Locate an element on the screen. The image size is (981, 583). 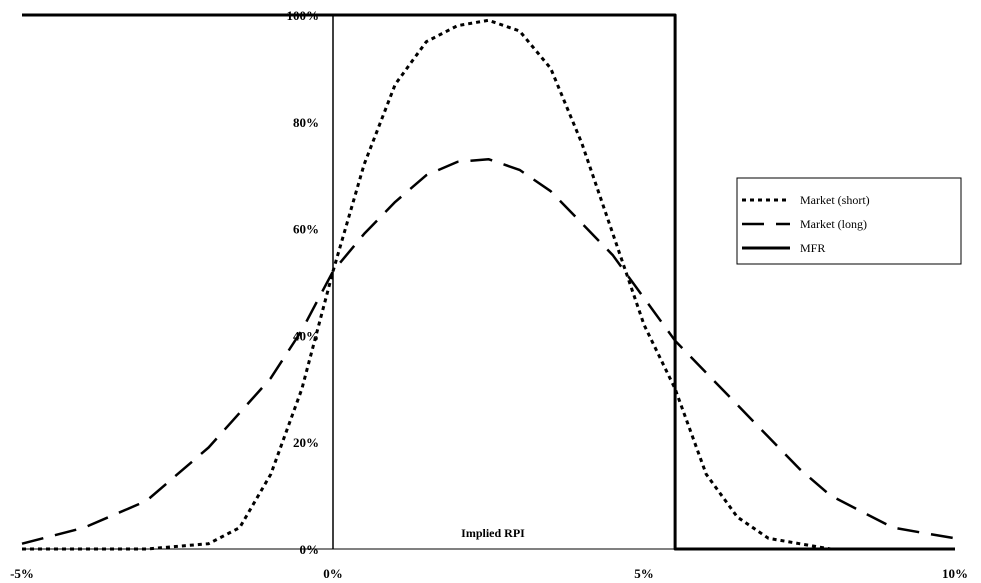
legend-label: Market (short) is located at coordinates (835, 200).